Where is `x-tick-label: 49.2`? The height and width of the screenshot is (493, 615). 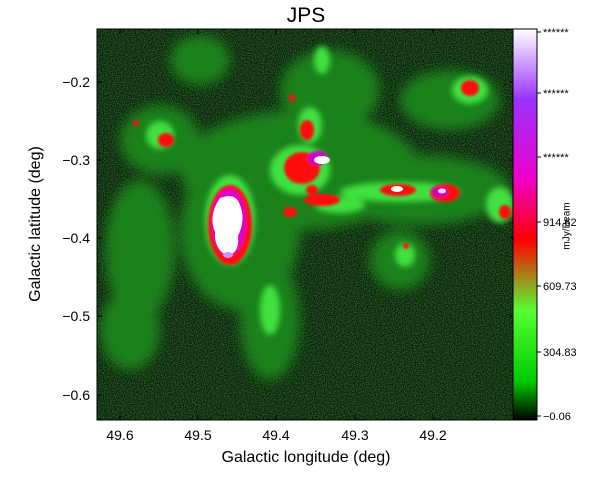
x-tick-label: 49.2 is located at coordinates (432, 435).